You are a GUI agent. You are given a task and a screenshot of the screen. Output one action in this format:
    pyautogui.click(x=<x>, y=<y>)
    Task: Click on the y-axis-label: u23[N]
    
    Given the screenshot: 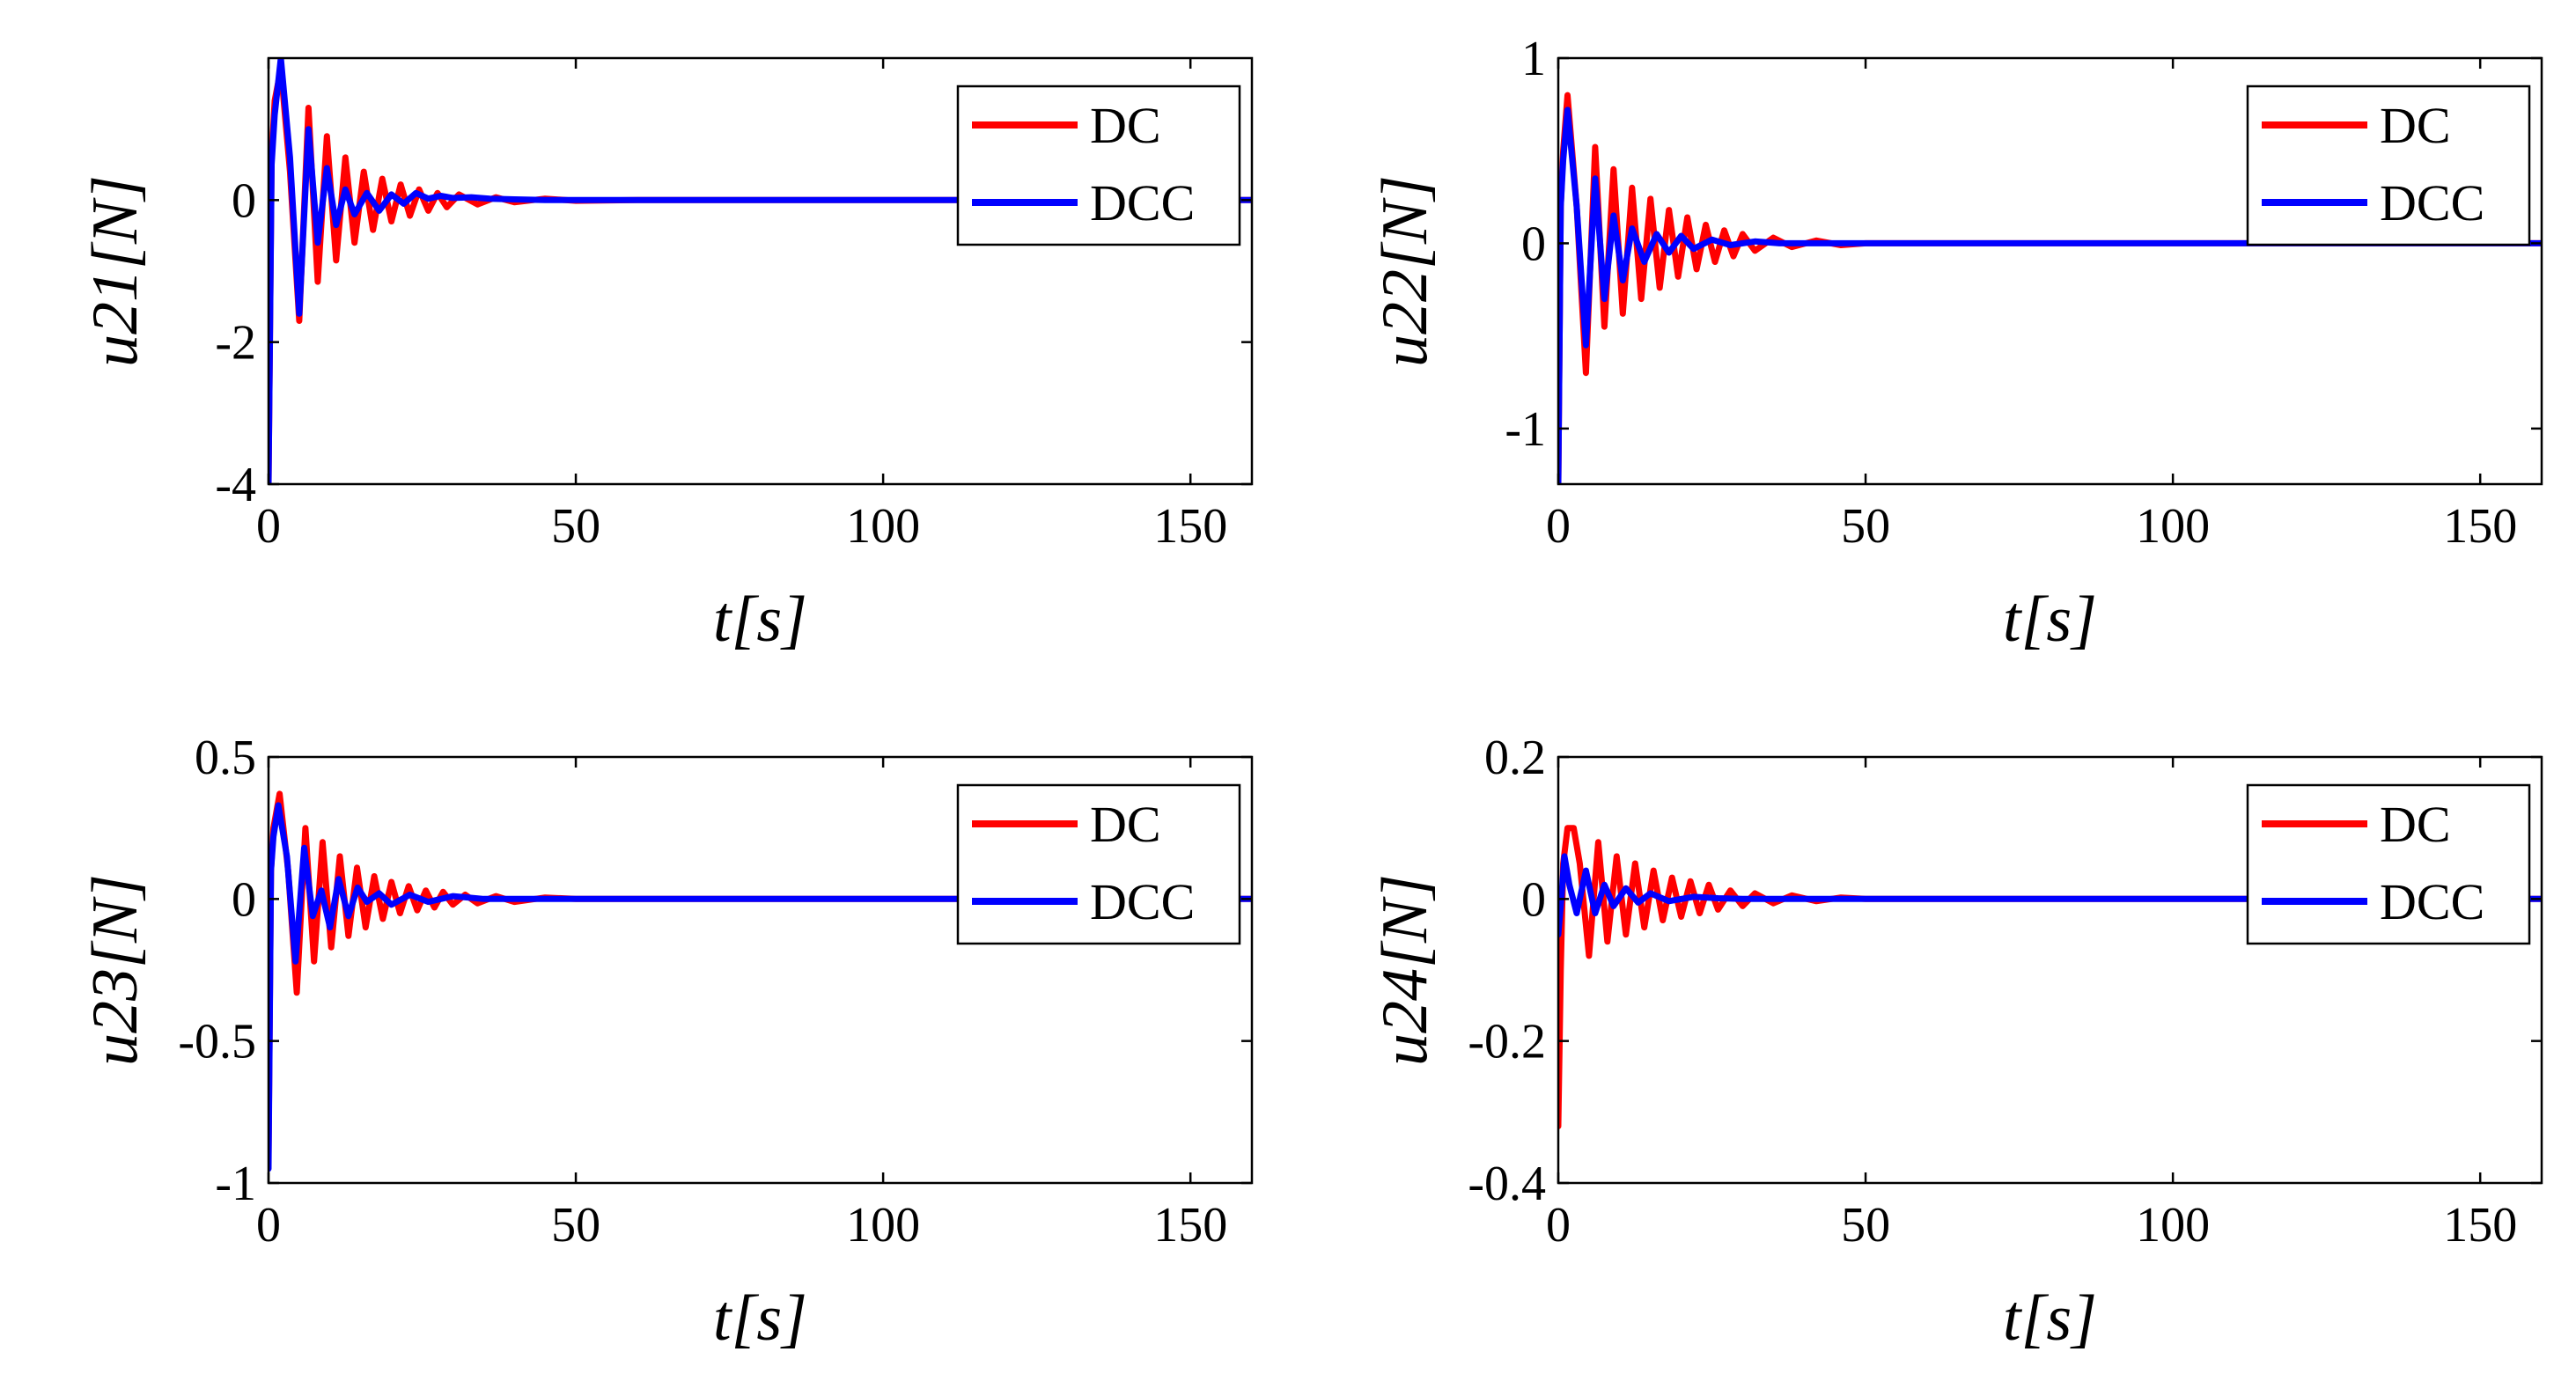 What is the action you would take?
    pyautogui.click(x=115, y=970)
    